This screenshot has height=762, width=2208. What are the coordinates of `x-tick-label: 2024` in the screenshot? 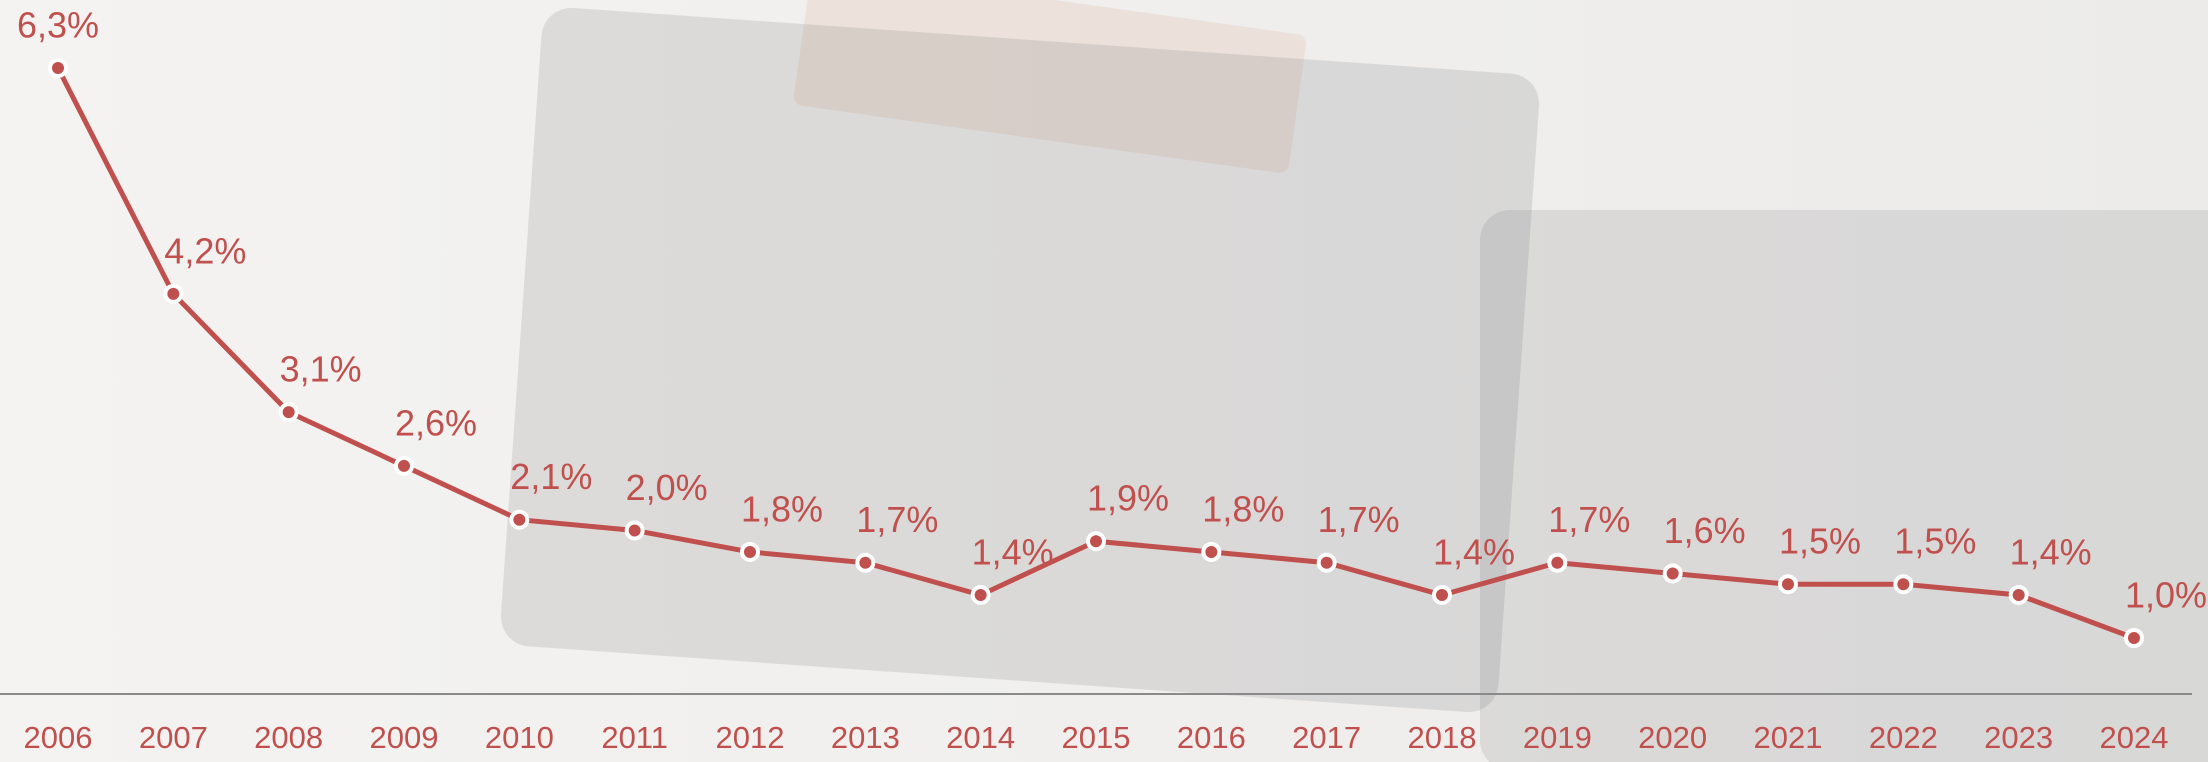 It's located at (2134, 737).